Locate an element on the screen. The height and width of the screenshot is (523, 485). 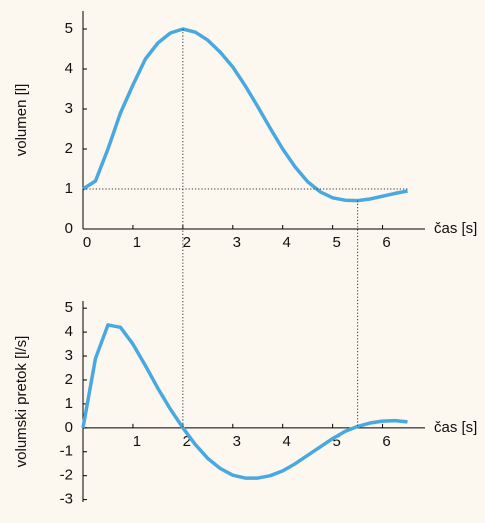
x-tick-label: 0 is located at coordinates (87, 242).